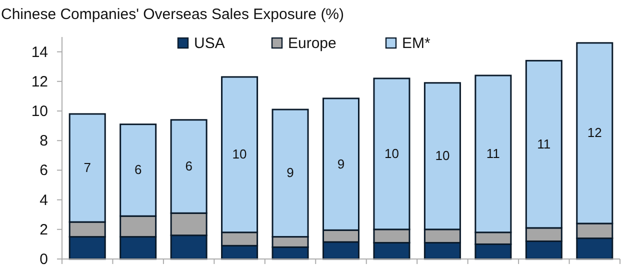 This screenshot has width=638, height=272. Describe the element at coordinates (39, 81) in the screenshot. I see `y-tick-label: 12` at that location.